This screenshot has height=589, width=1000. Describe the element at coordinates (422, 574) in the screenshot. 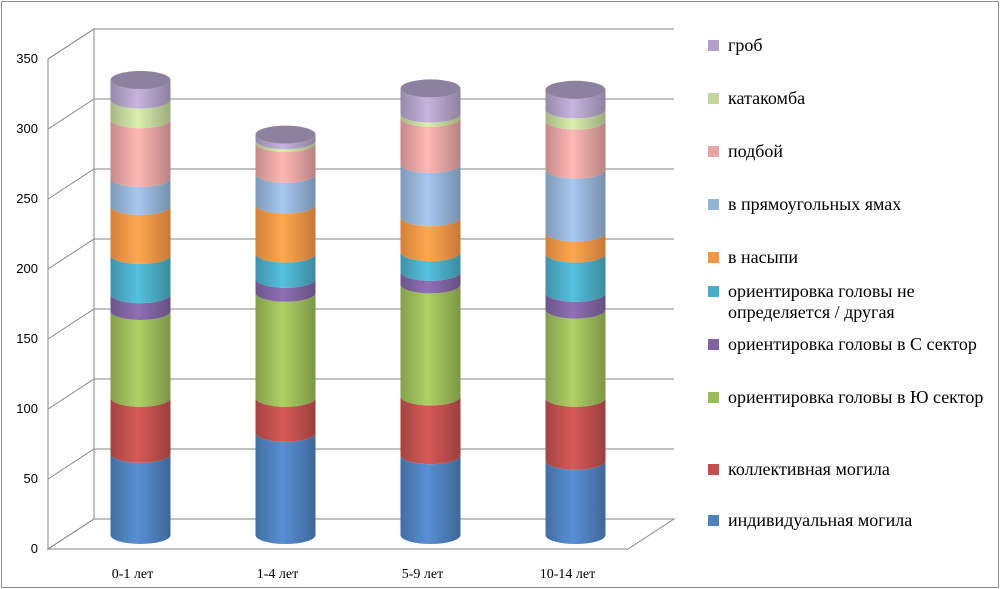

I see `x-category-label: 5-9 лет` at that location.